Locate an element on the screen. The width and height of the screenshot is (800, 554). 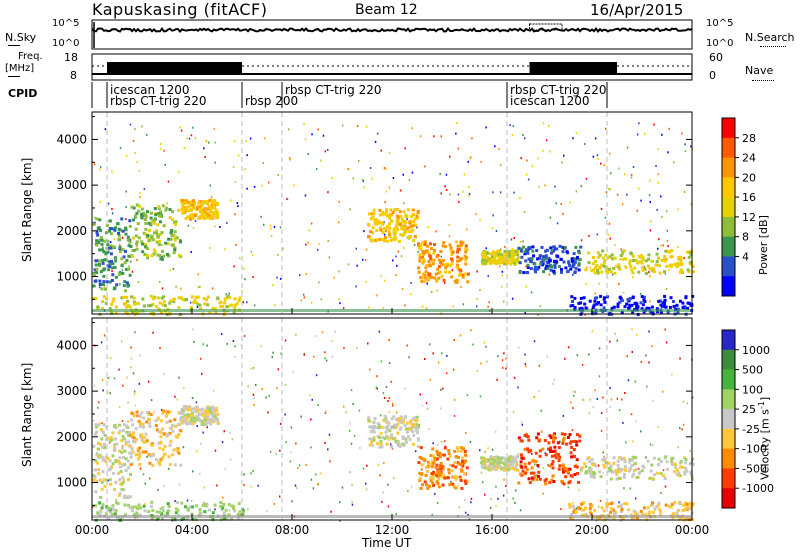
nsky-tick-bottom: 10^0 is located at coordinates (66, 43).